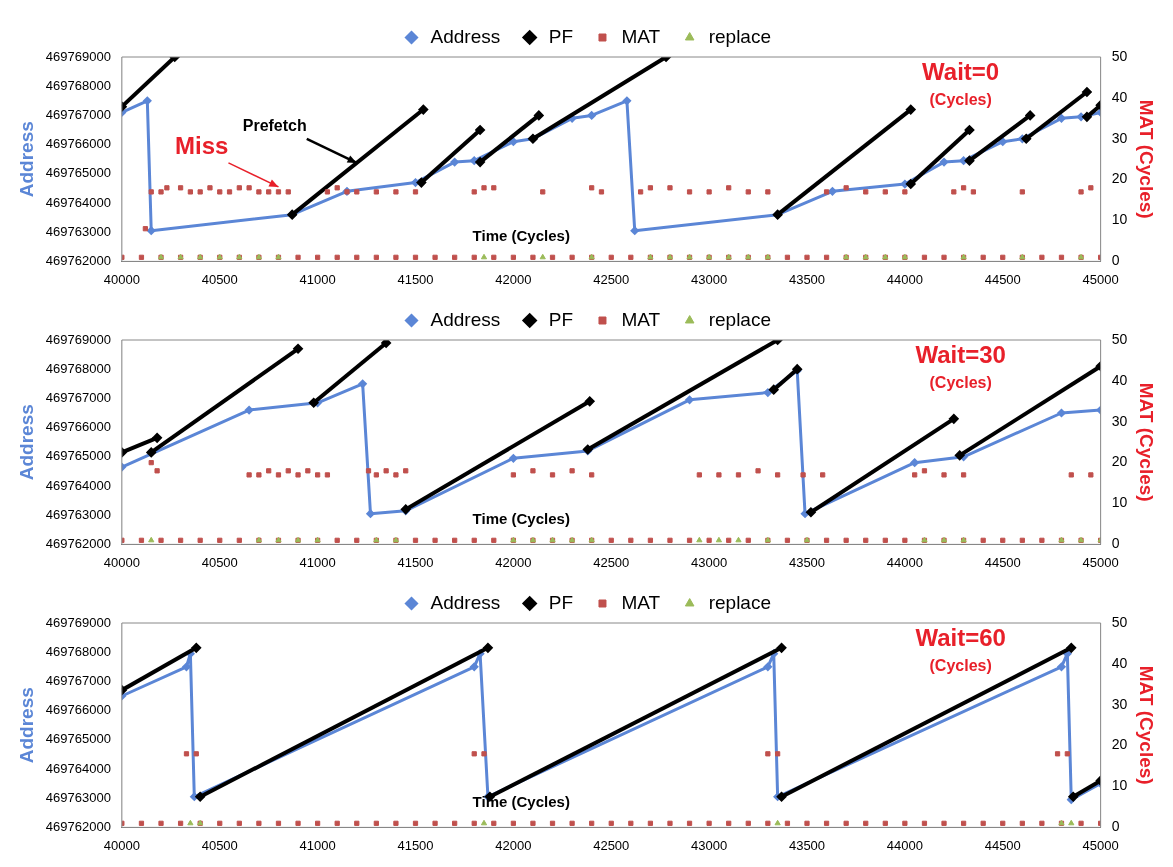  Describe the element at coordinates (961, 71) in the screenshot. I see `annotation: Wait=0` at that location.